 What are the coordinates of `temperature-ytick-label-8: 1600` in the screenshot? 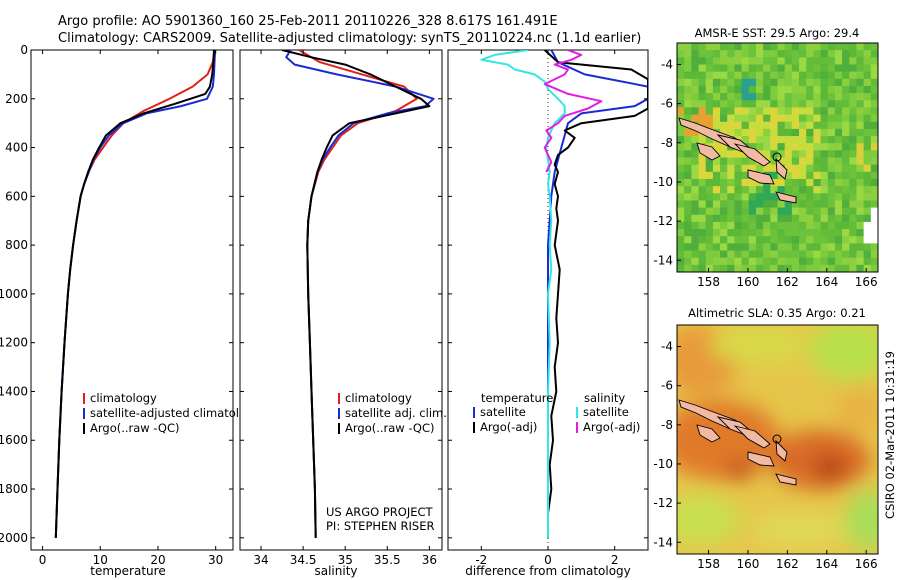 It's located at (14, 440).